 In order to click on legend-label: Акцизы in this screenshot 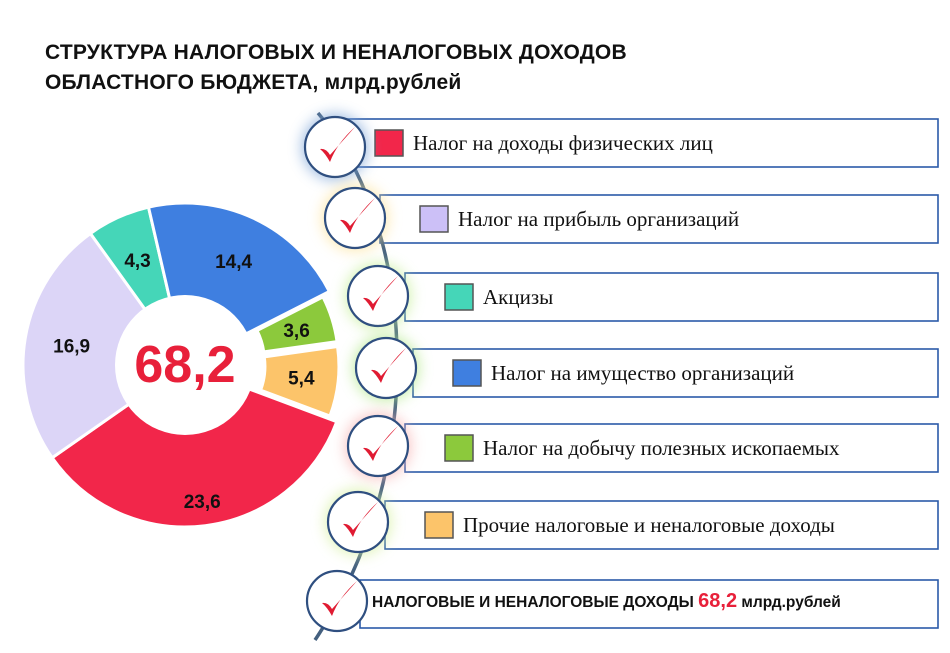, I will do `click(518, 297)`.